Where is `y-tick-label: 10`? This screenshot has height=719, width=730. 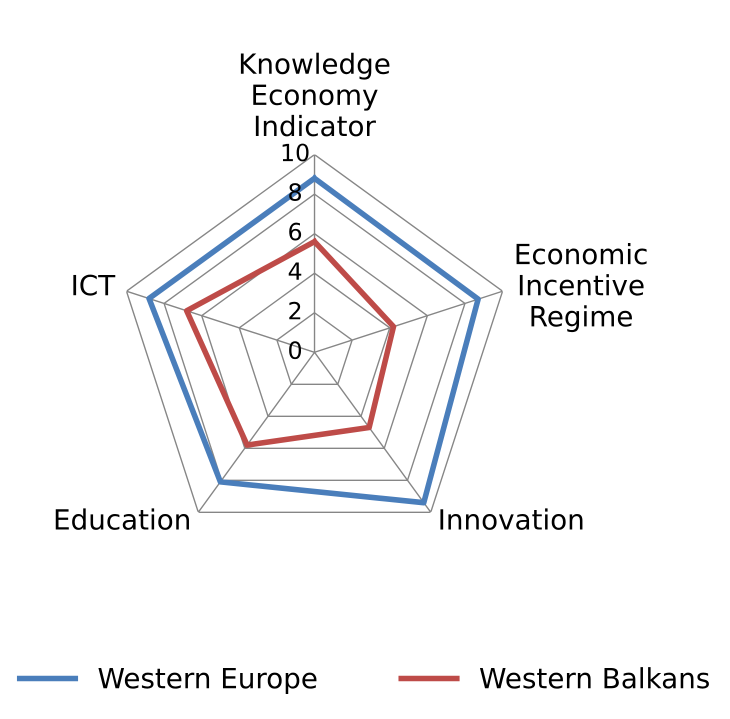
y-tick-label: 10 is located at coordinates (295, 153).